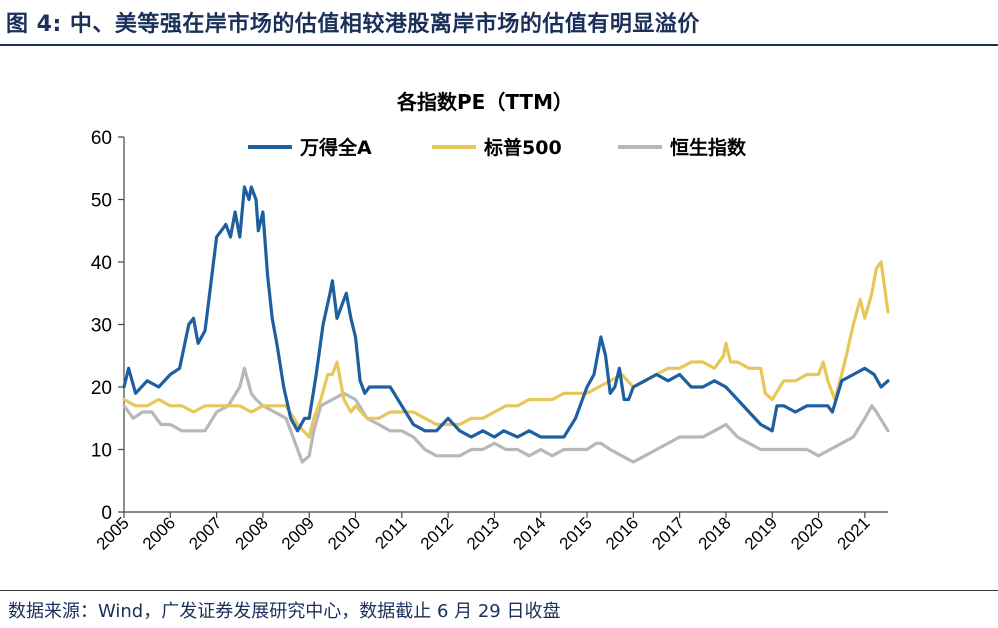 The height and width of the screenshot is (628, 998). What do you see at coordinates (335, 147) in the screenshot?
I see `legend-label: 万得全A` at bounding box center [335, 147].